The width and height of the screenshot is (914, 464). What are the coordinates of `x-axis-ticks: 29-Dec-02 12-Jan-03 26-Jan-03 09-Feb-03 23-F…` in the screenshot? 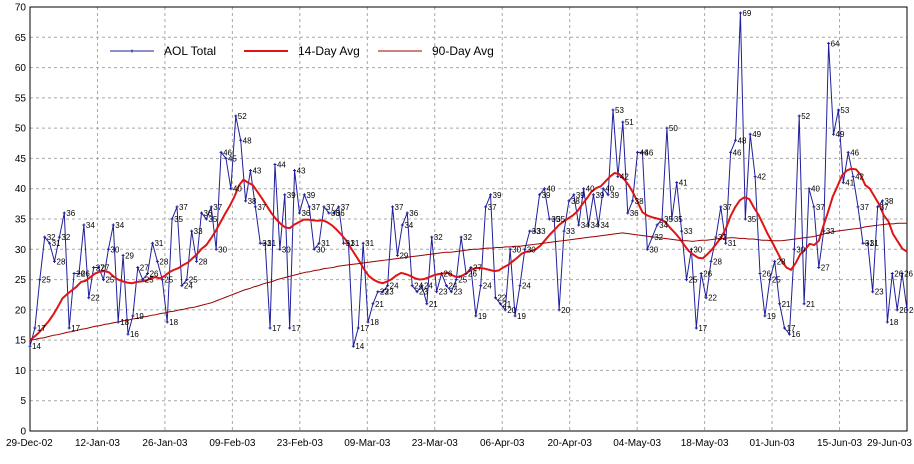 It's located at (459, 443).